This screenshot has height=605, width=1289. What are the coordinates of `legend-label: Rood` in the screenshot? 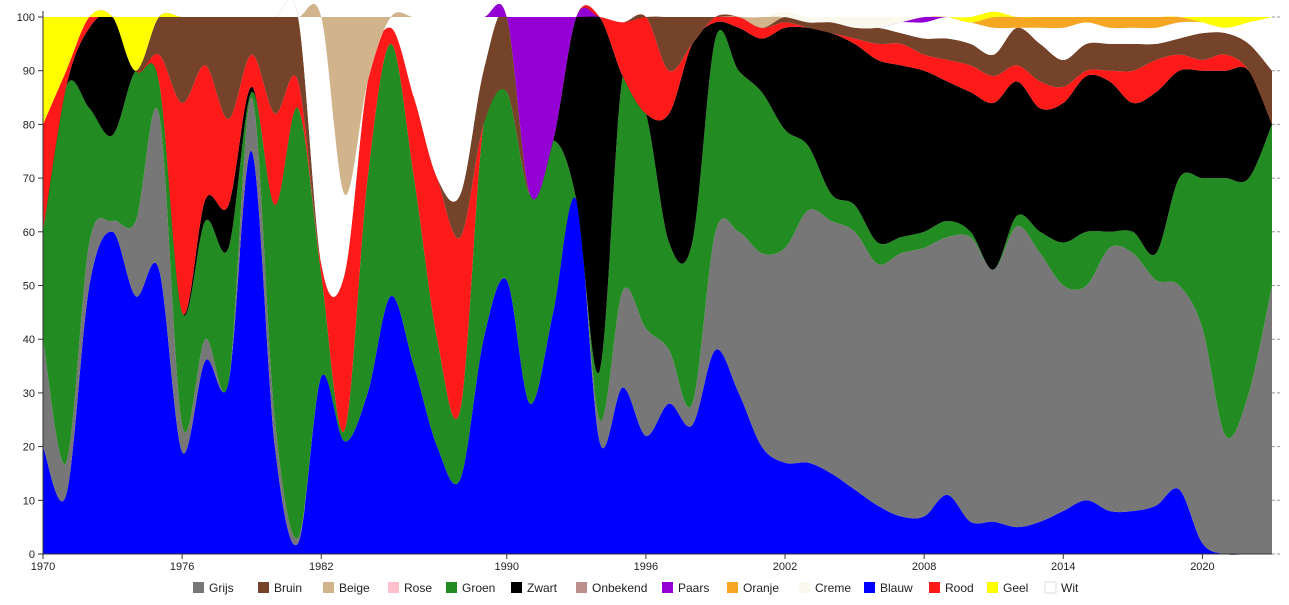 It's located at (959, 588).